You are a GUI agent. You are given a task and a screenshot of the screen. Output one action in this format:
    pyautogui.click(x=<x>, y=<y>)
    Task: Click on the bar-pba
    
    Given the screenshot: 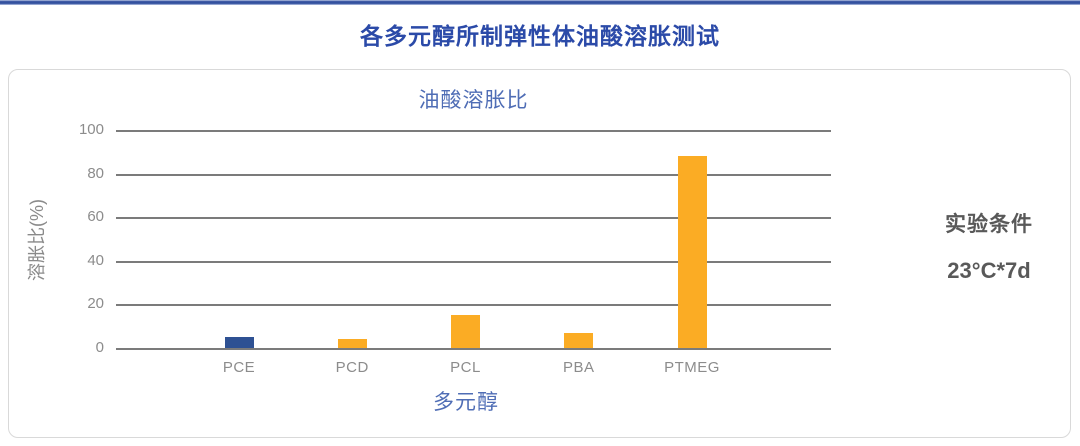 What is the action you would take?
    pyautogui.click(x=579, y=340)
    